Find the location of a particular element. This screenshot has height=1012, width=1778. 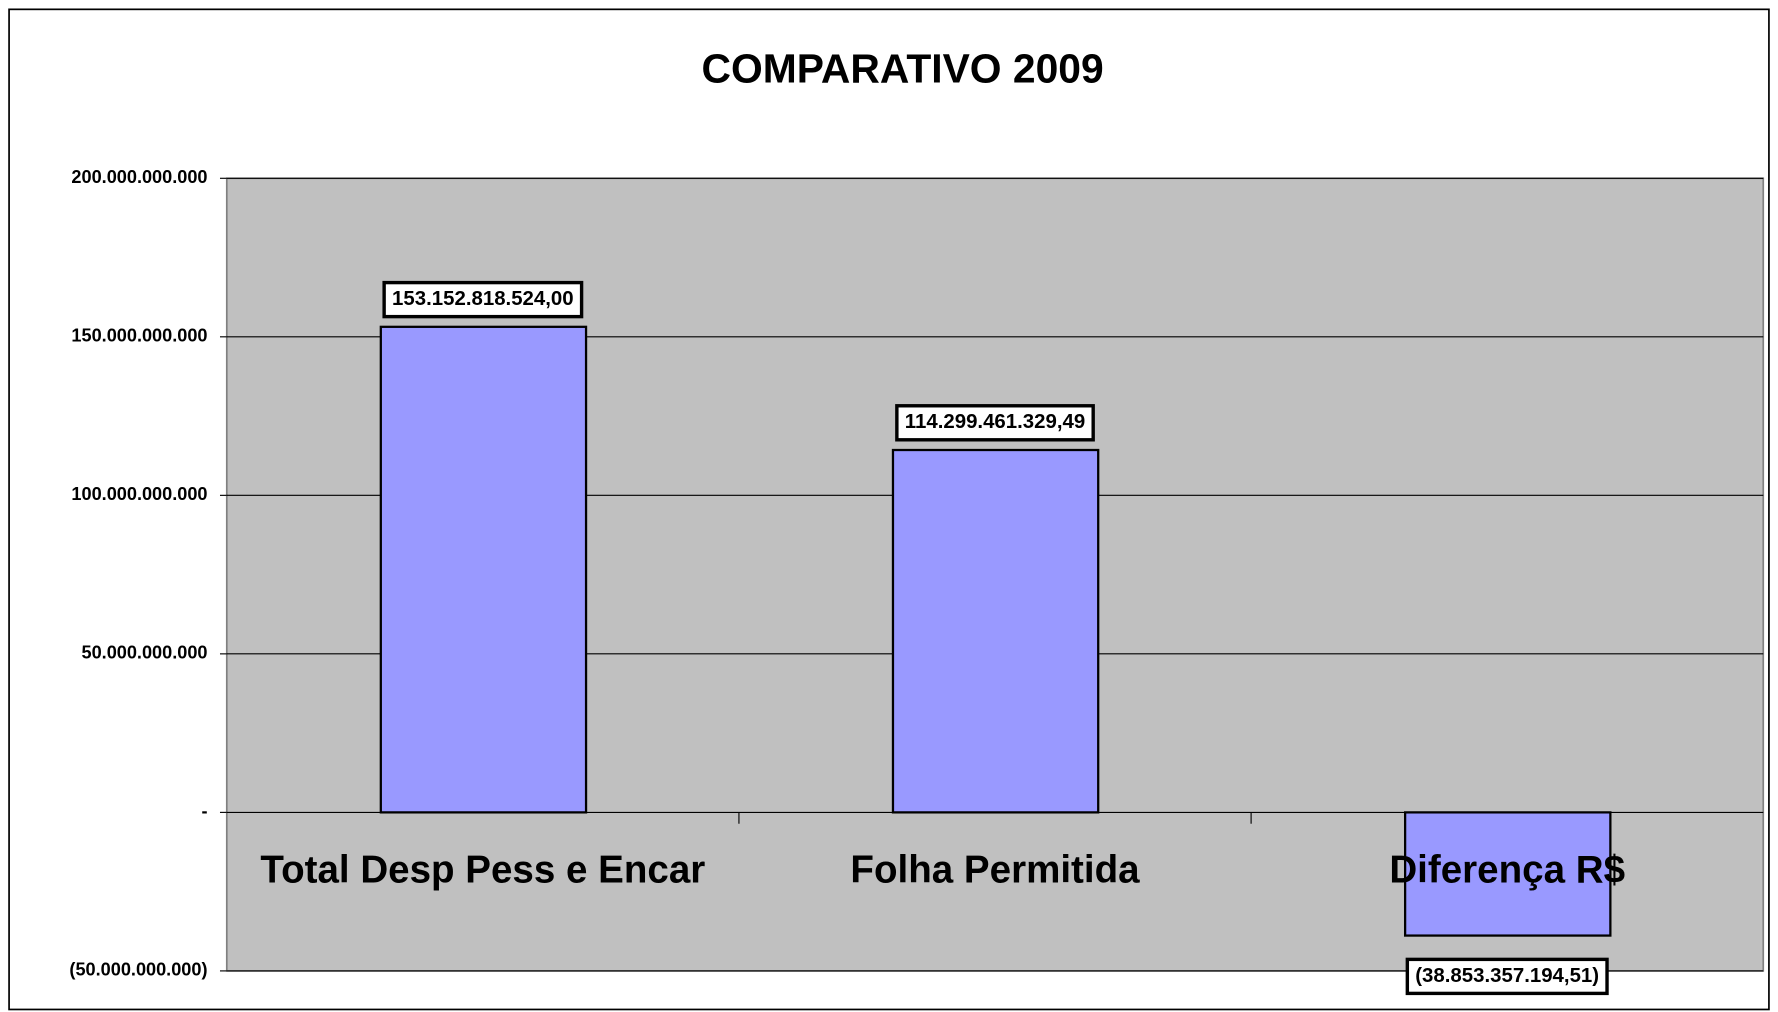

chart-title: COMPARATIVO 2009 is located at coordinates (903, 68).